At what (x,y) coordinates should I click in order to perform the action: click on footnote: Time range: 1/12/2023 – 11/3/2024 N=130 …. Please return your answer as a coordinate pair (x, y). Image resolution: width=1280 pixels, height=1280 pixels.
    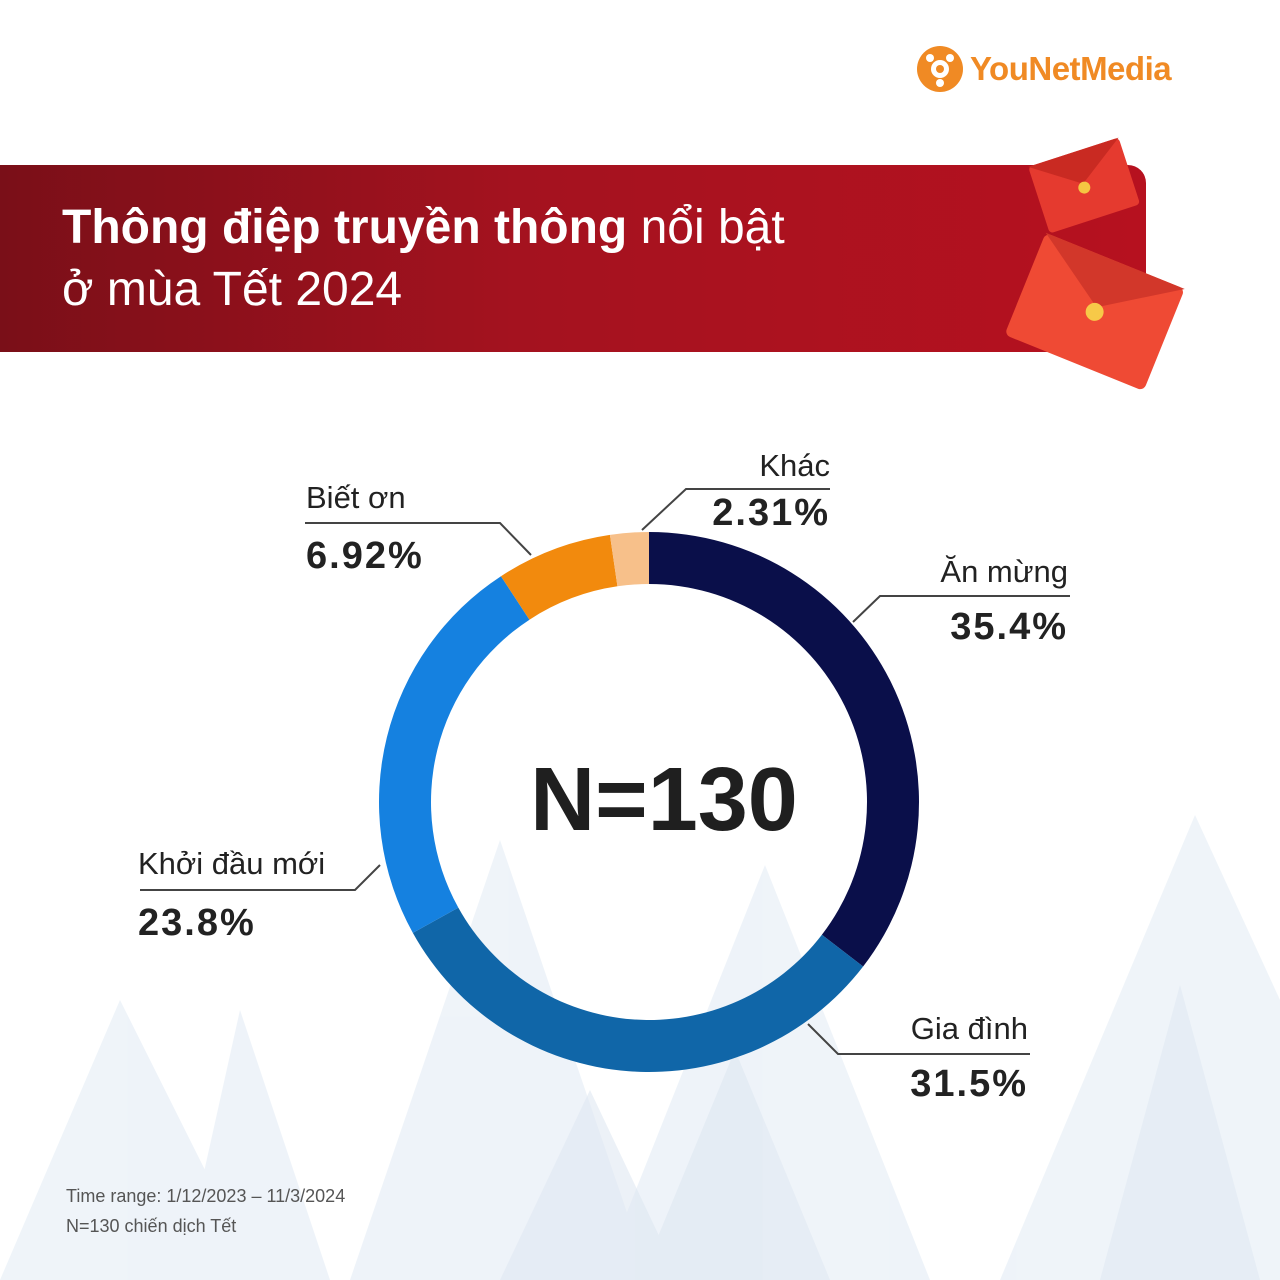
    Looking at the image, I should click on (205, 1211).